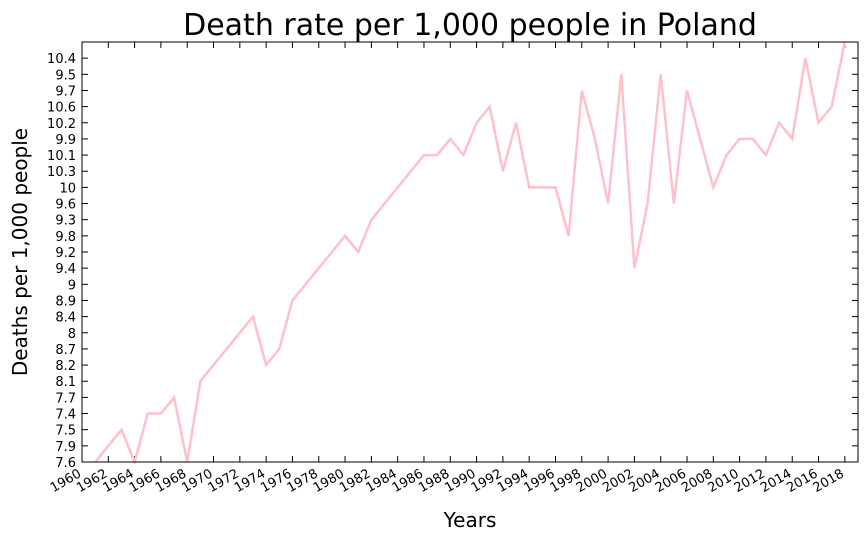 The width and height of the screenshot is (867, 542). Describe the element at coordinates (65, 221) in the screenshot. I see `y-tick-label: 9.3` at that location.